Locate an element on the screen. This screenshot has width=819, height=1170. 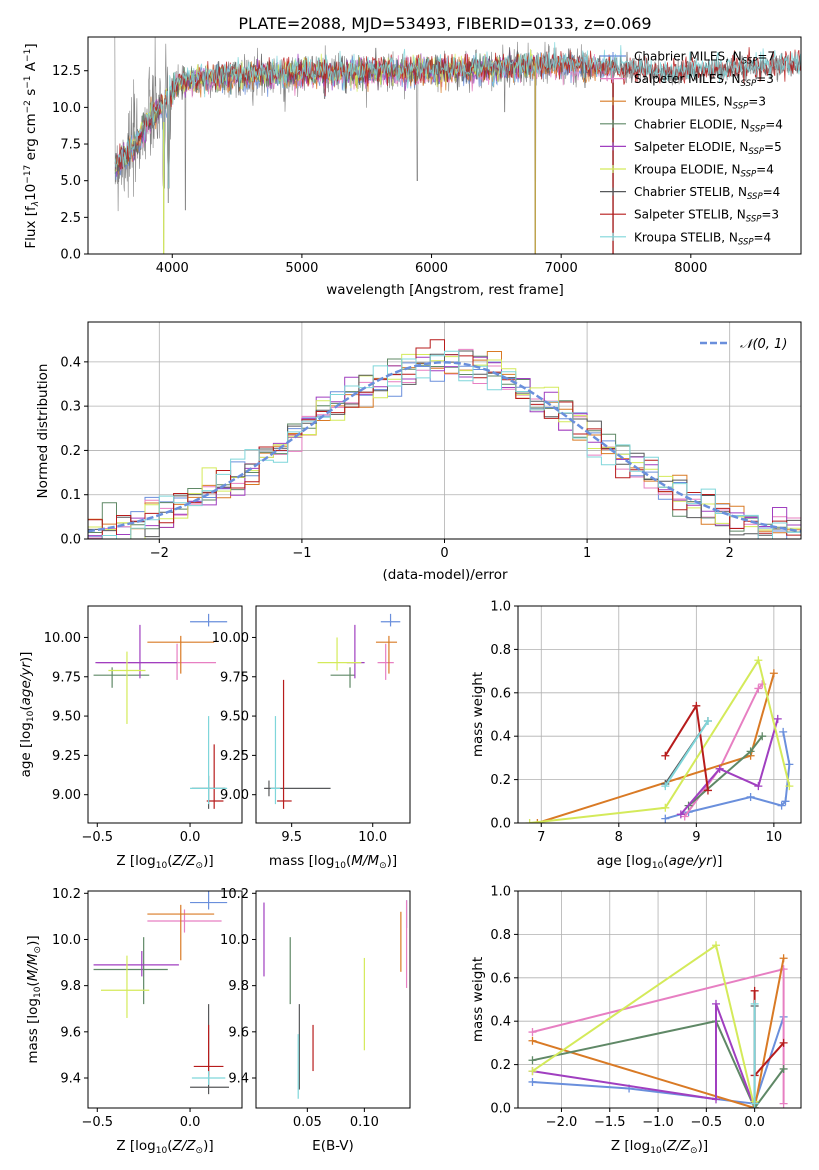
normal-curve is located at coordinates (444, 447).